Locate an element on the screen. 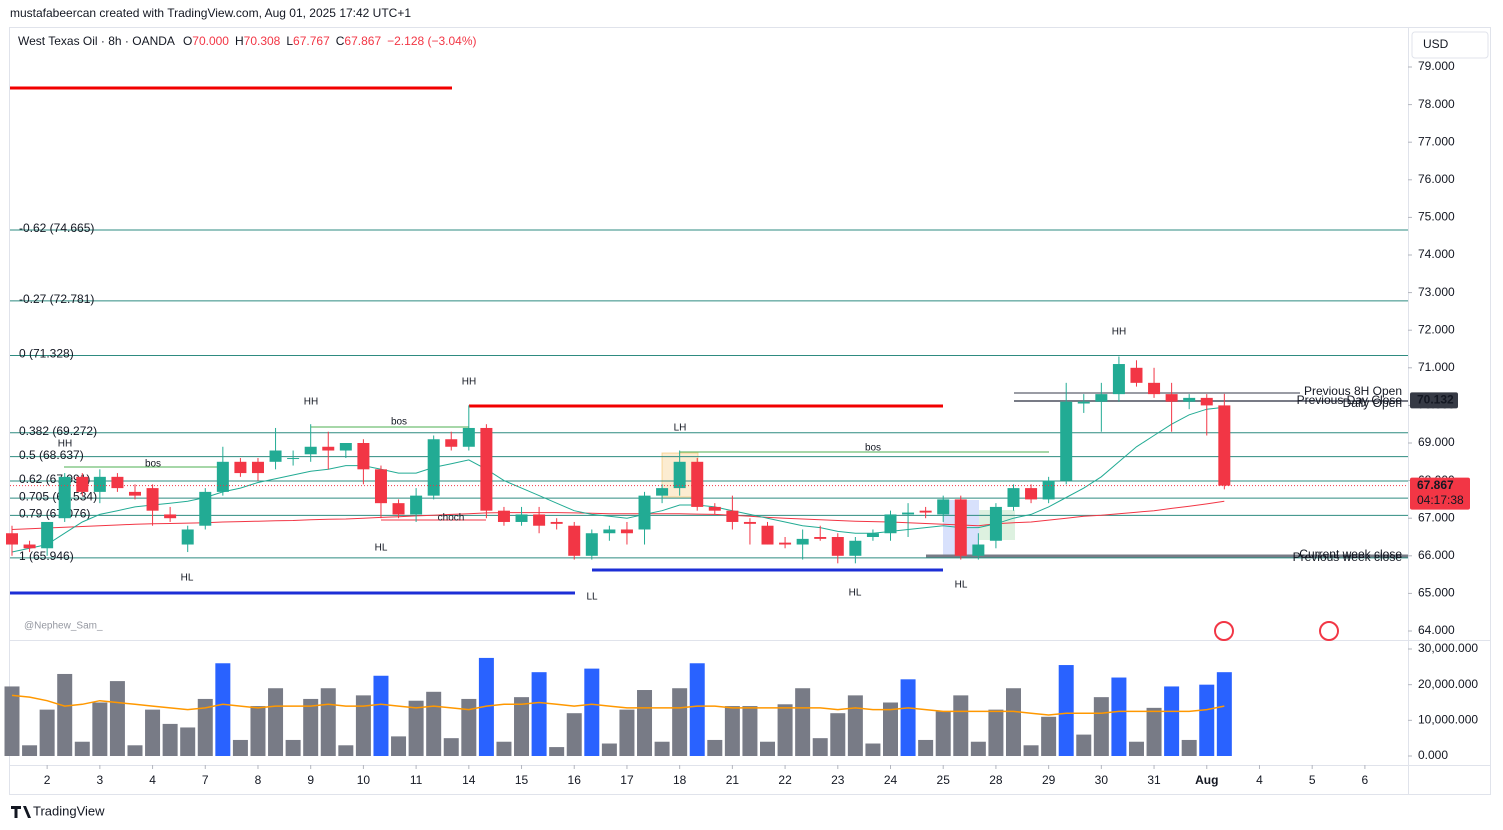 Image resolution: width=1503 pixels, height=830 pixels. y2-tick-label: 10,000.000 is located at coordinates (1448, 720).